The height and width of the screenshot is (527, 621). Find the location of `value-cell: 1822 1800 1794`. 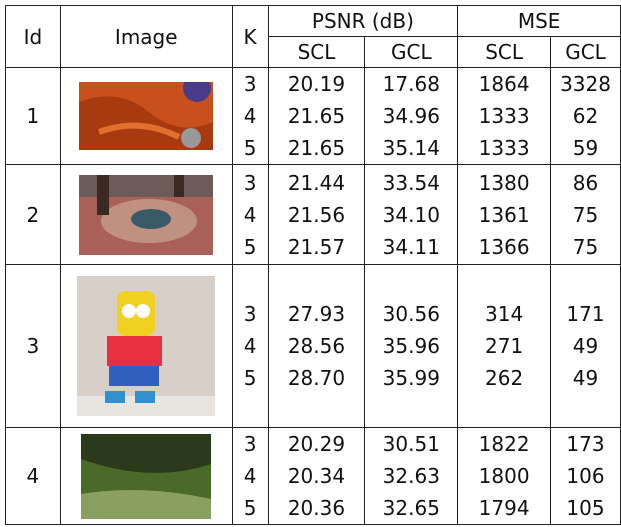

value-cell: 1822 1800 1794 is located at coordinates (504, 476).